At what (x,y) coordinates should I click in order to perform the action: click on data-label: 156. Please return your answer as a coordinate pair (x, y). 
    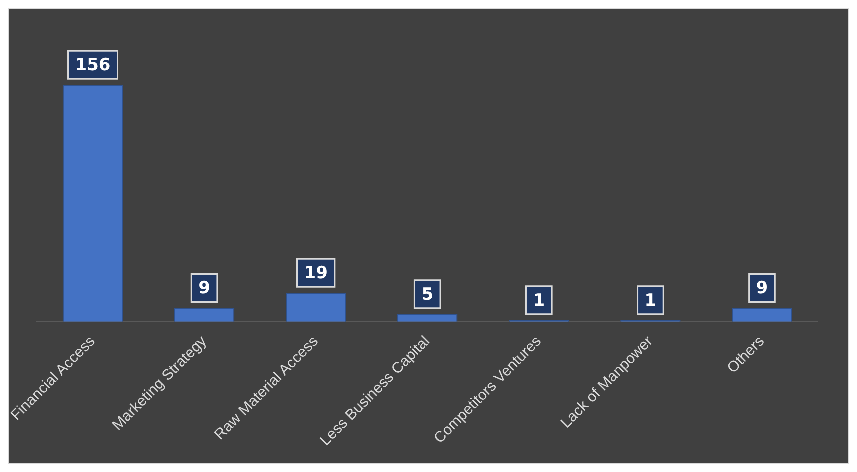
    Looking at the image, I should click on (93, 65).